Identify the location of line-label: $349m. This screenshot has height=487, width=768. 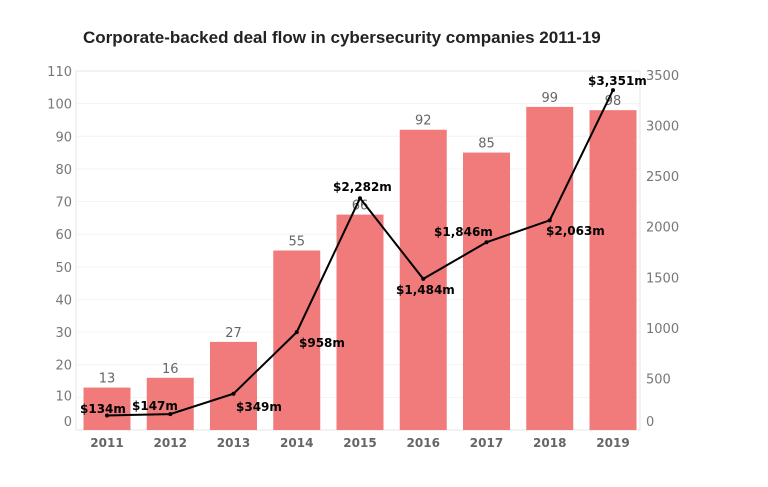
(259, 407).